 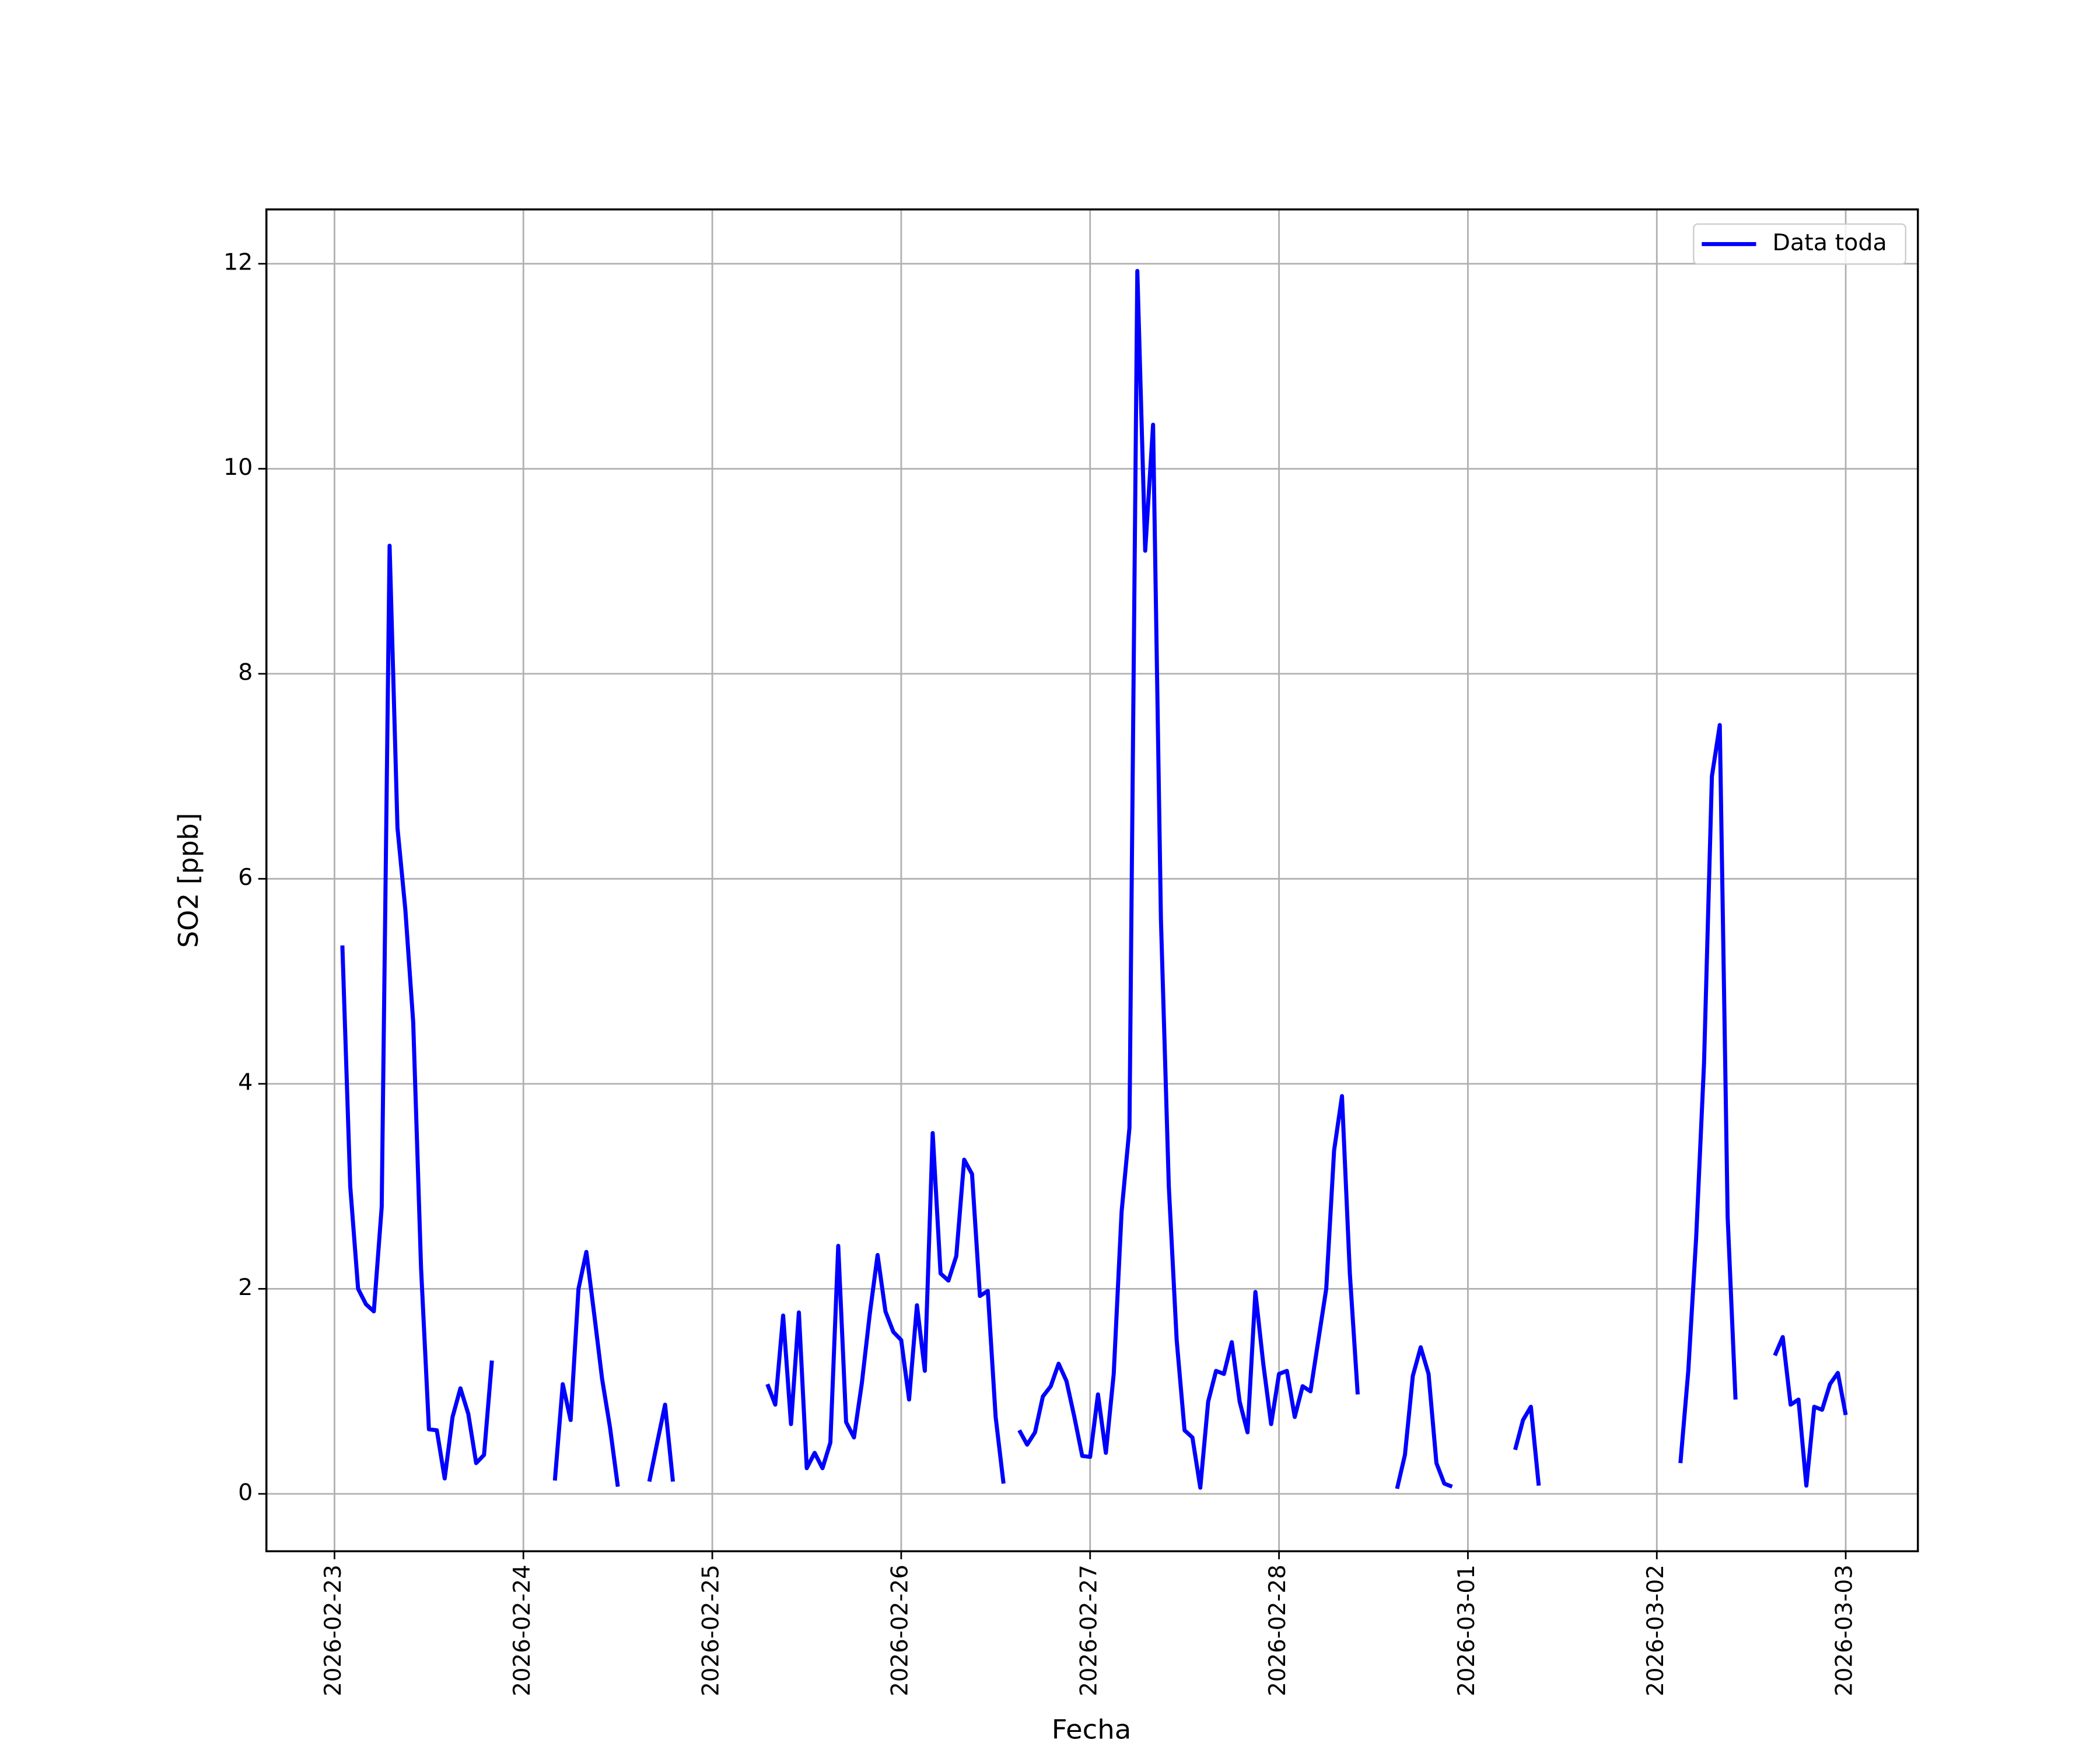 I want to click on x-tick-label: 2026-03-01, so click(x=1467, y=1630).